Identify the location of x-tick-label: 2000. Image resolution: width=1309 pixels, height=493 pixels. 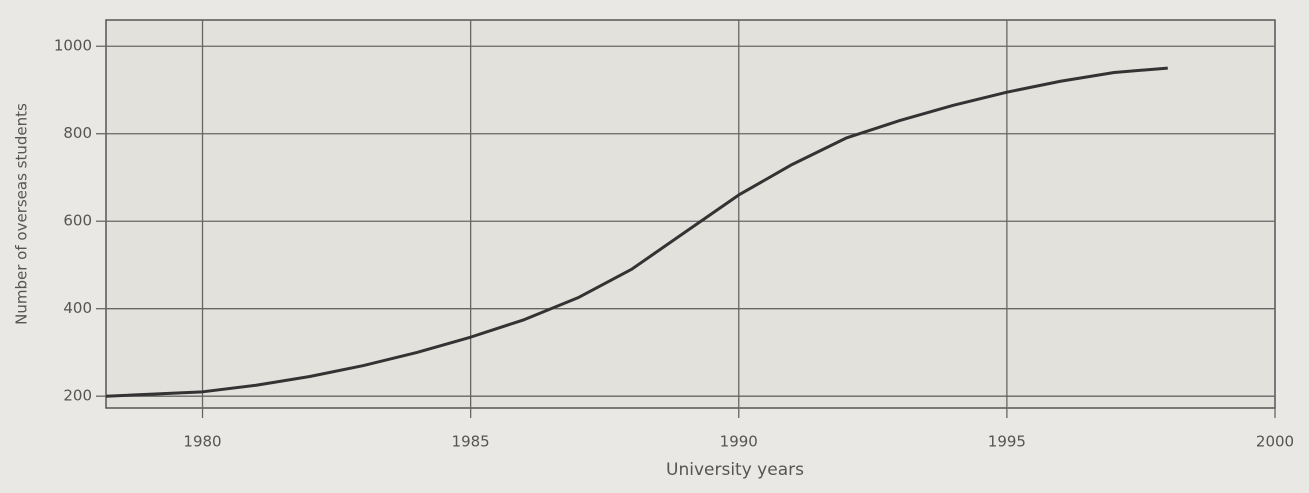
(1275, 442).